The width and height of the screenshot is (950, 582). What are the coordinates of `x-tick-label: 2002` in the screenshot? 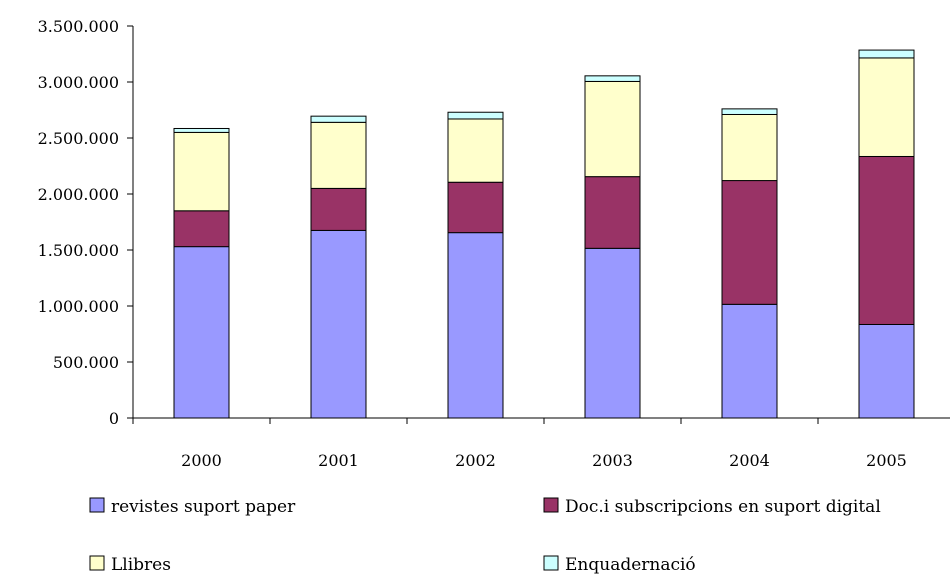 It's located at (475, 460).